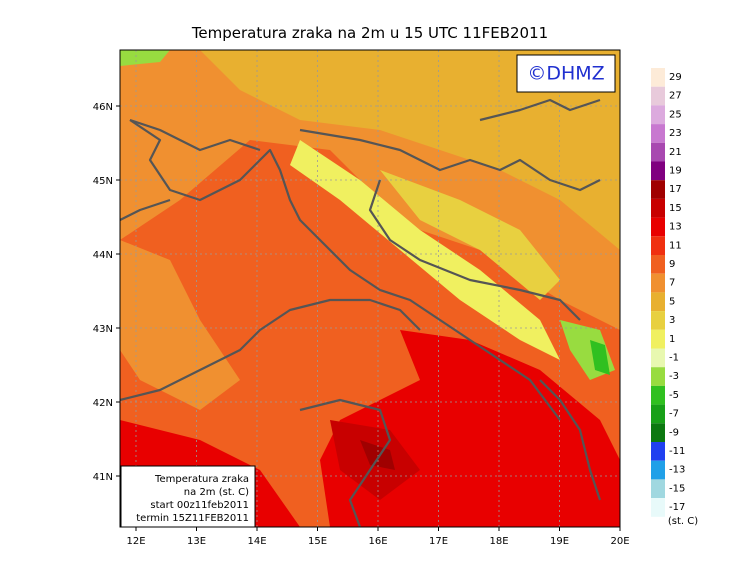 The image size is (740, 586). What do you see at coordinates (674, 358) in the screenshot?
I see `colorbar-label: -1` at bounding box center [674, 358].